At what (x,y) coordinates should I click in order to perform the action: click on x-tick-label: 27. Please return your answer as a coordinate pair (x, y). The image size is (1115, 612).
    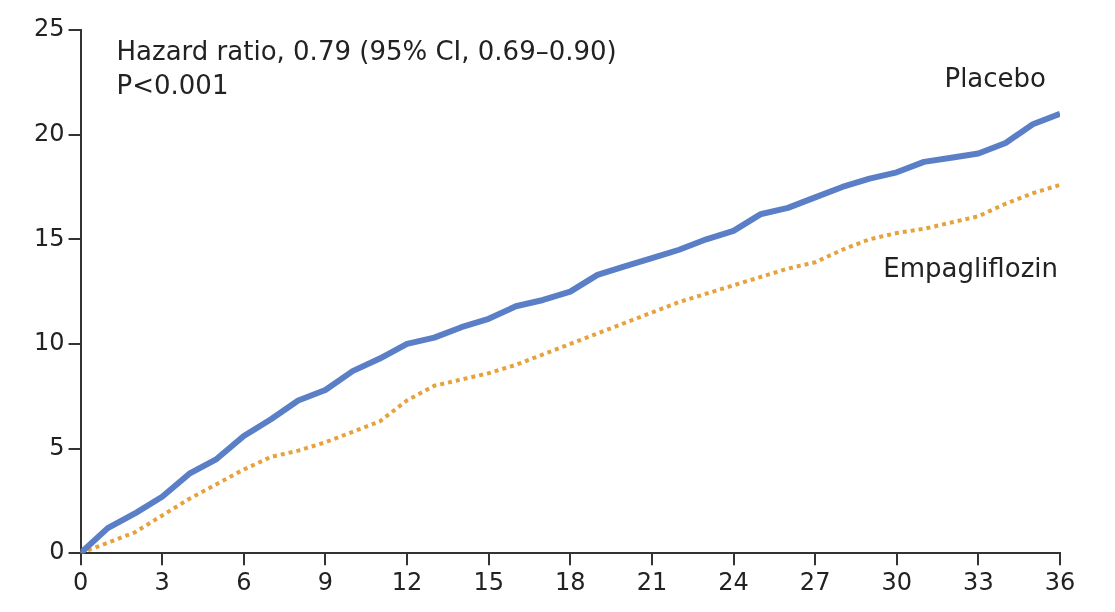
    Looking at the image, I should click on (815, 581).